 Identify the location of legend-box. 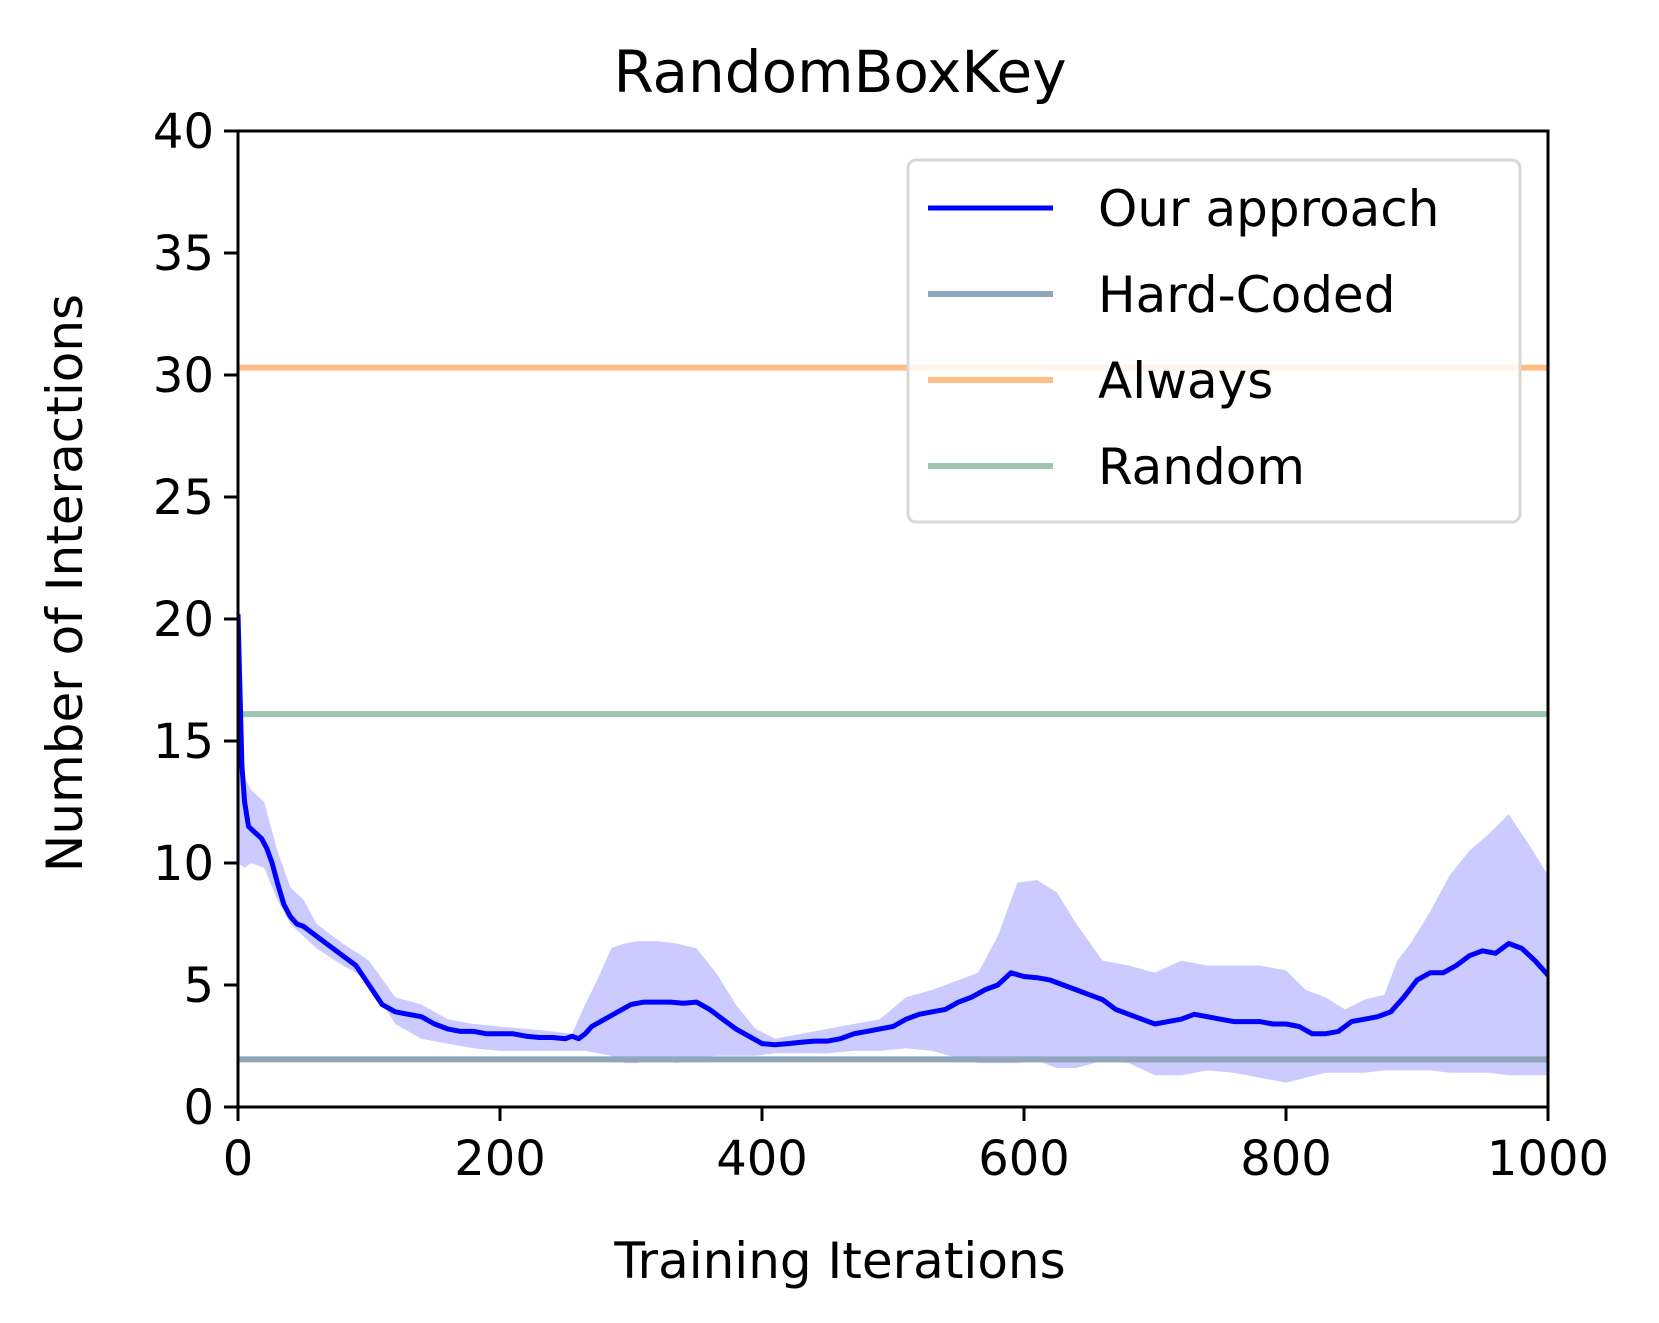
(1214, 341).